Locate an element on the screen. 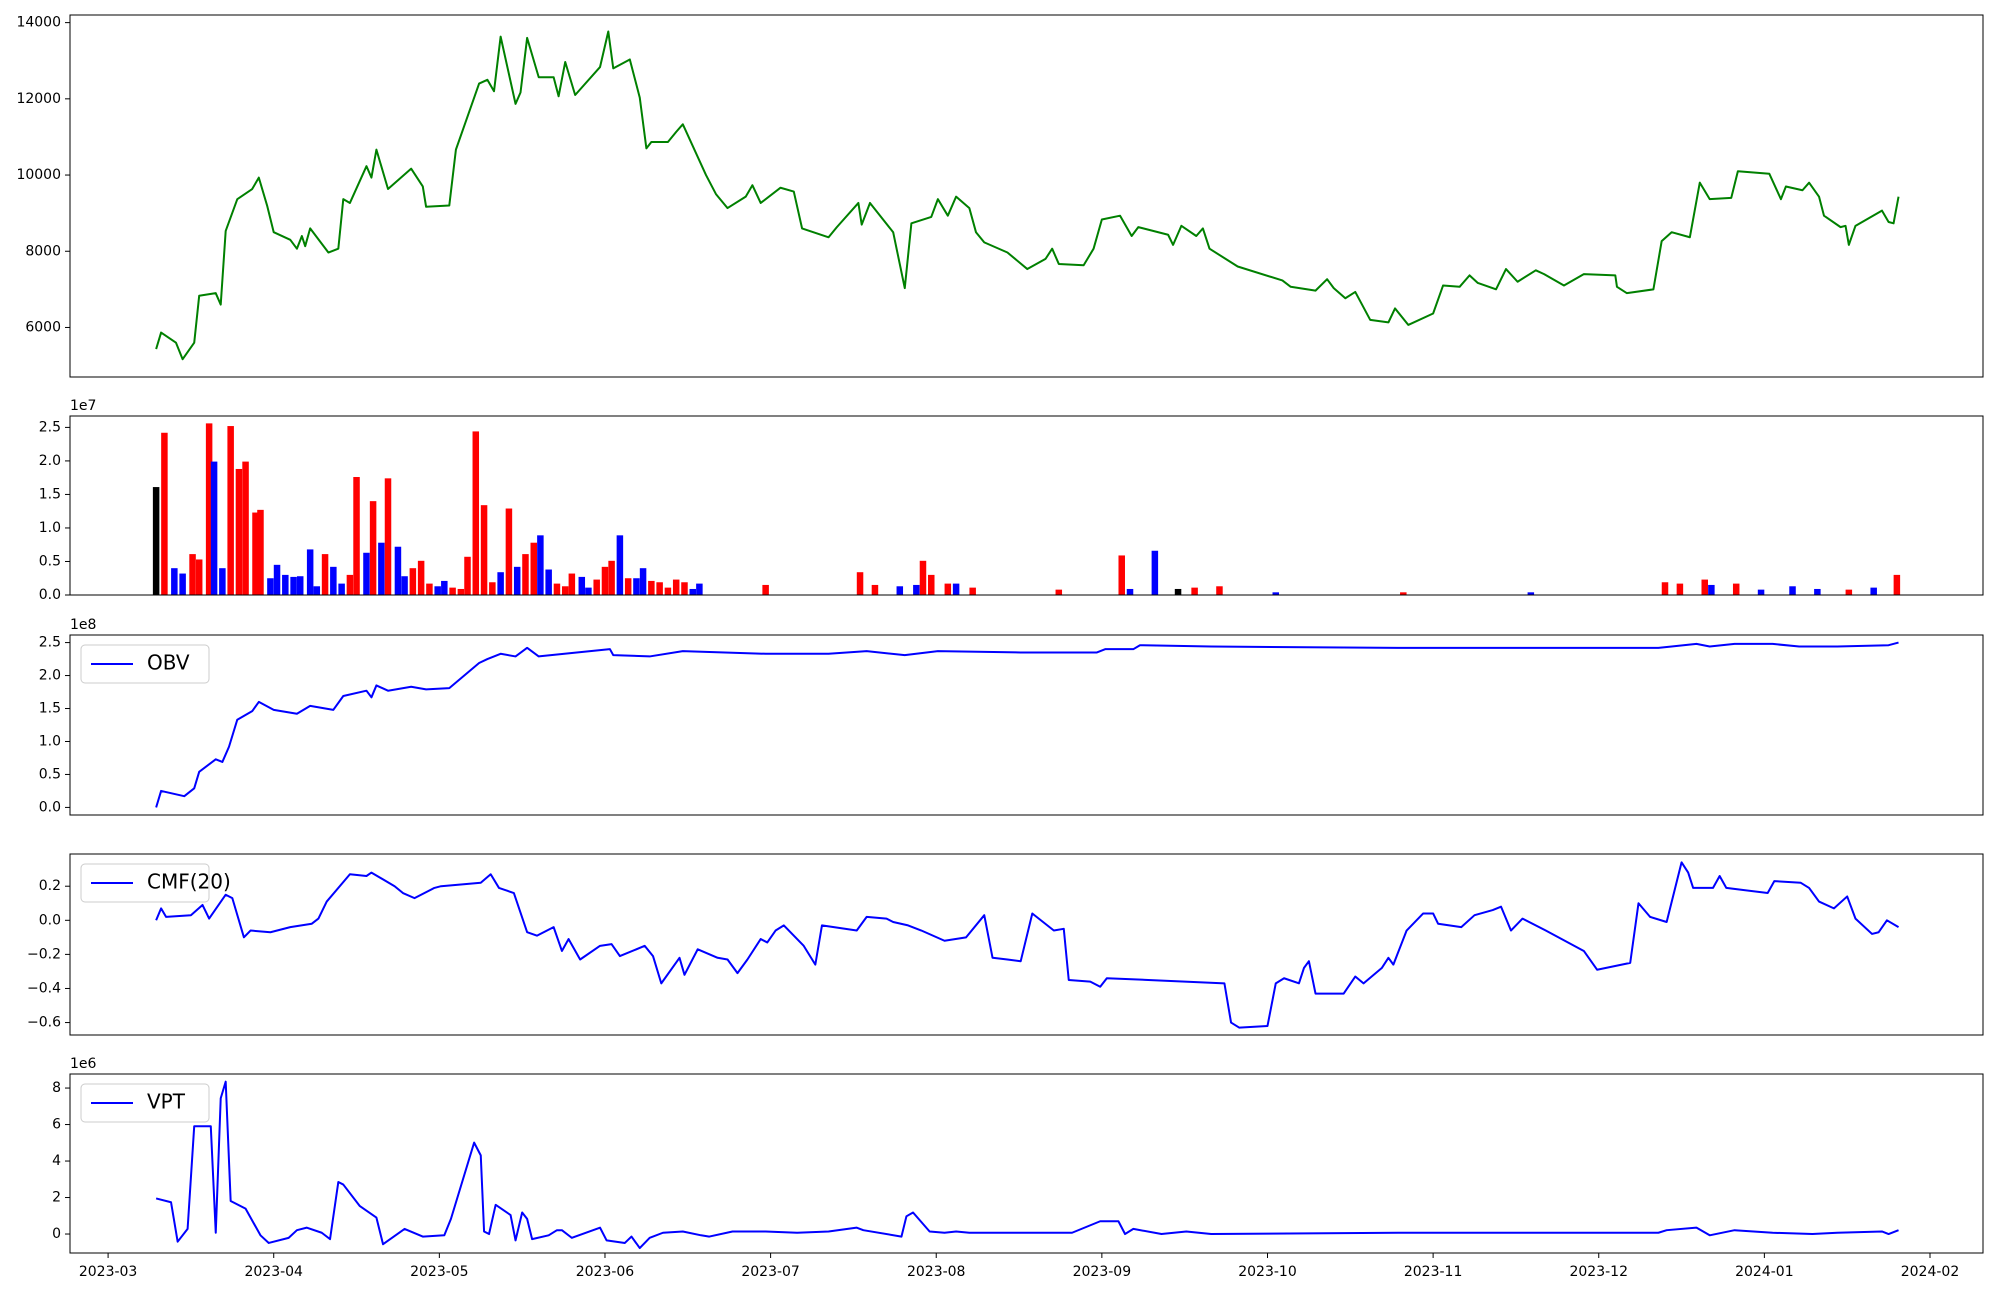 The width and height of the screenshot is (2000, 1300). y-tick-label: 14000 is located at coordinates (38, 23).